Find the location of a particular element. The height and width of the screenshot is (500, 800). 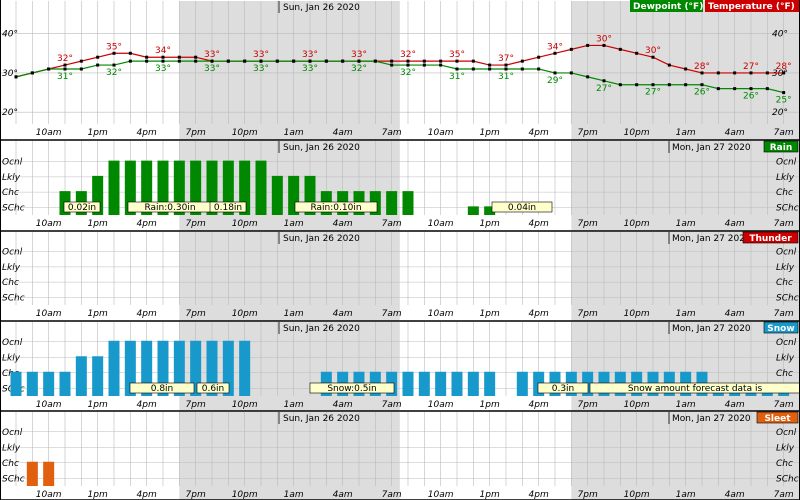

night-shade is located at coordinates (289, 70).